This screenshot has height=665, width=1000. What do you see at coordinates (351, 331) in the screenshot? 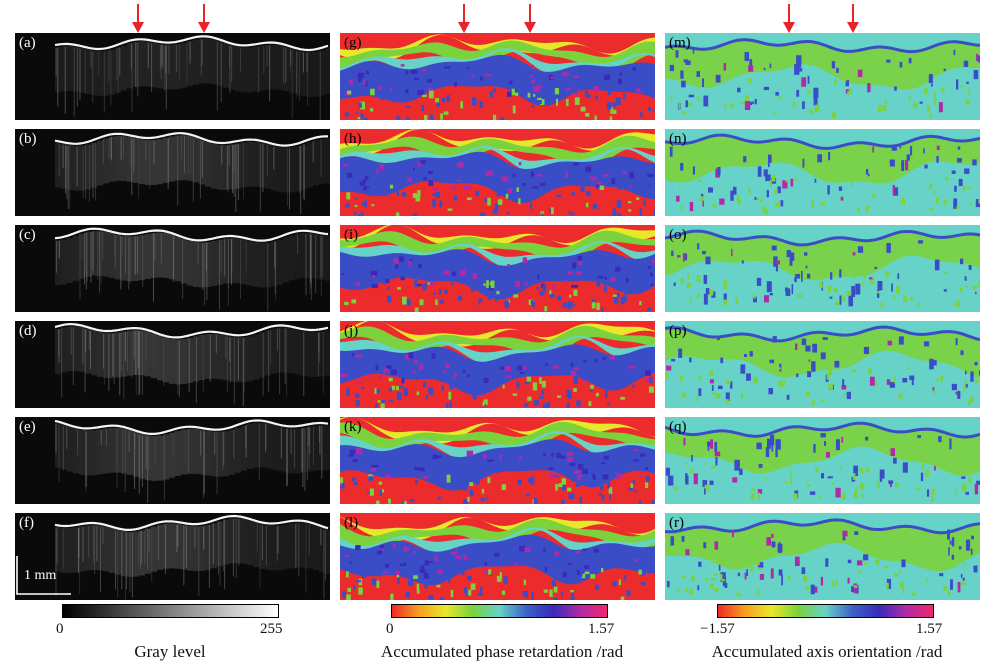
I see `panel-label: (j)` at bounding box center [351, 331].